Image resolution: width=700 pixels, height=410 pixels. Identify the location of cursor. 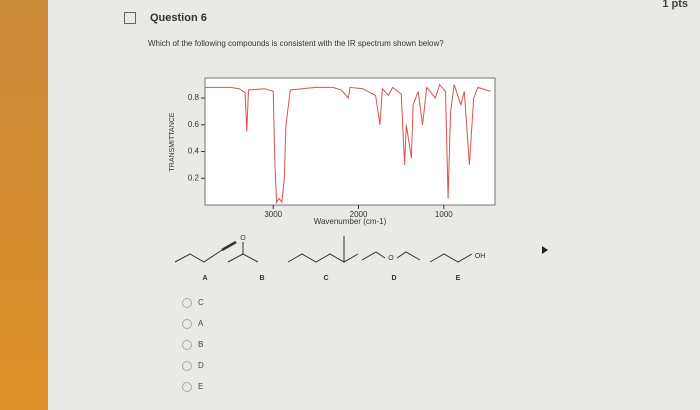
(545, 250).